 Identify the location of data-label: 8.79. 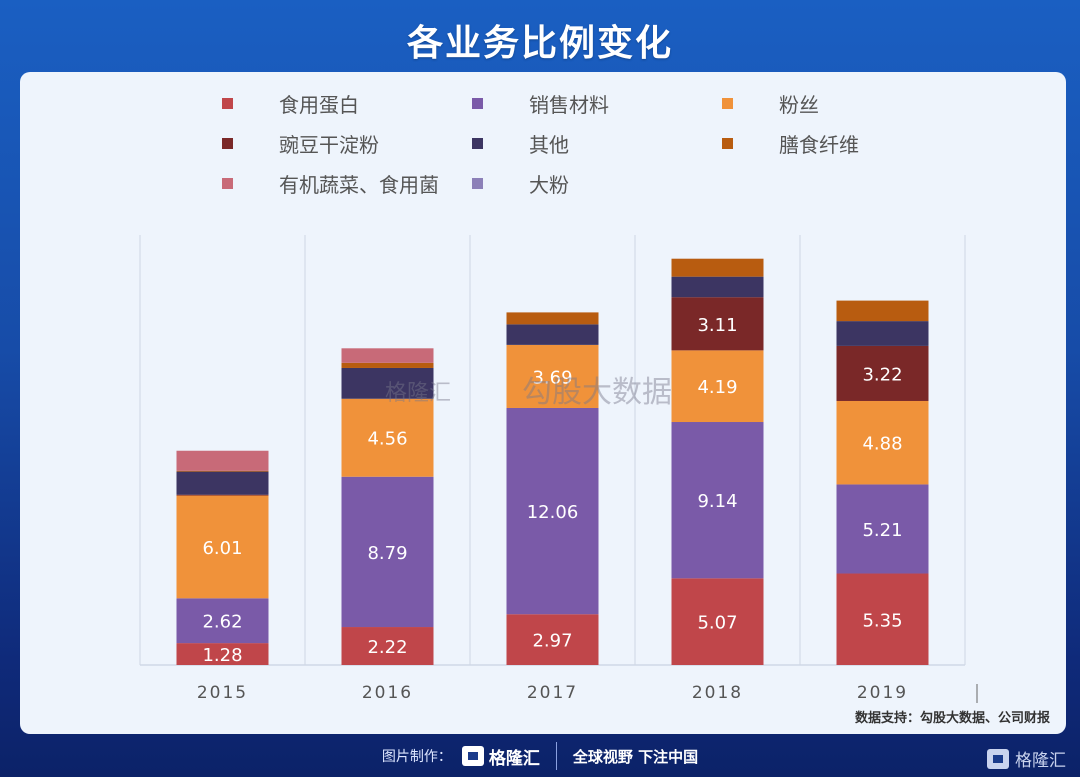
(387, 553).